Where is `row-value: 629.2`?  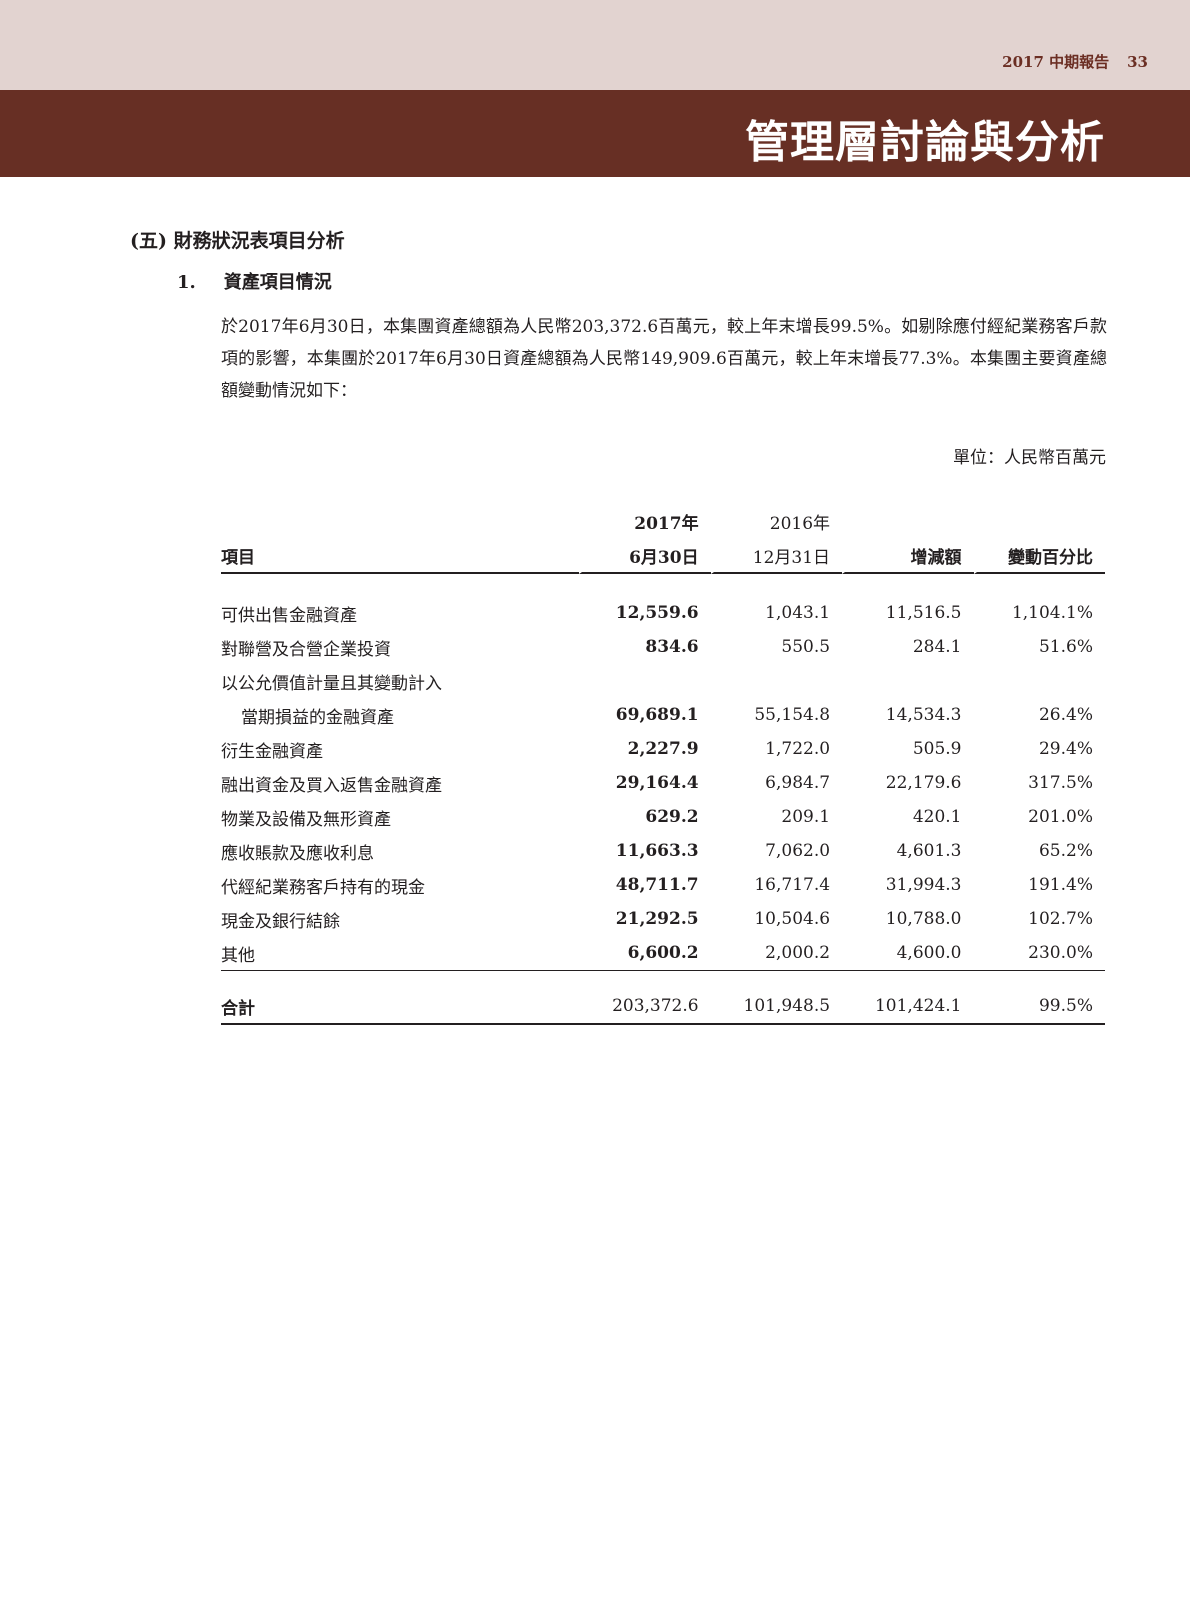 row-value: 629.2 is located at coordinates (672, 817).